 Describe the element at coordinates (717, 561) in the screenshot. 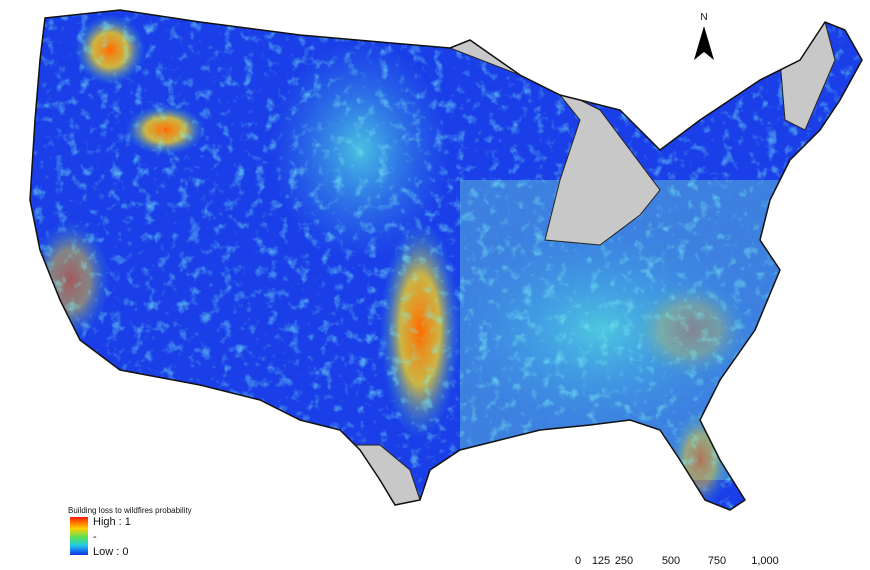

I see `scale-label: 750` at that location.